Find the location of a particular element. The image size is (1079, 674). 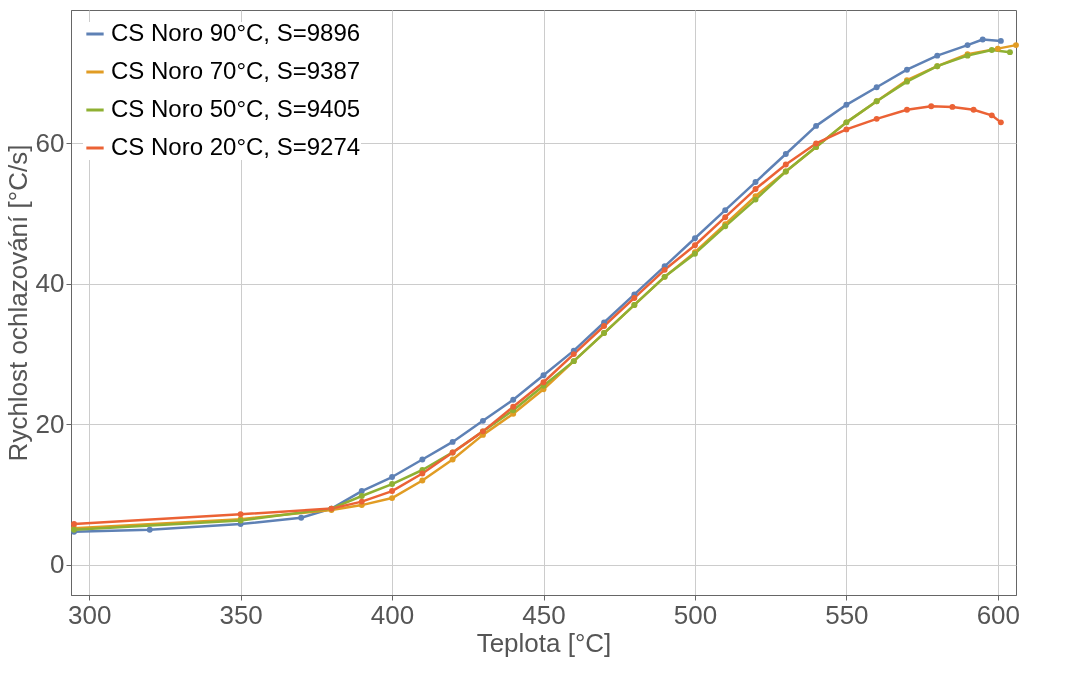

x-axis-title: Teplota [°C] is located at coordinates (544, 642).